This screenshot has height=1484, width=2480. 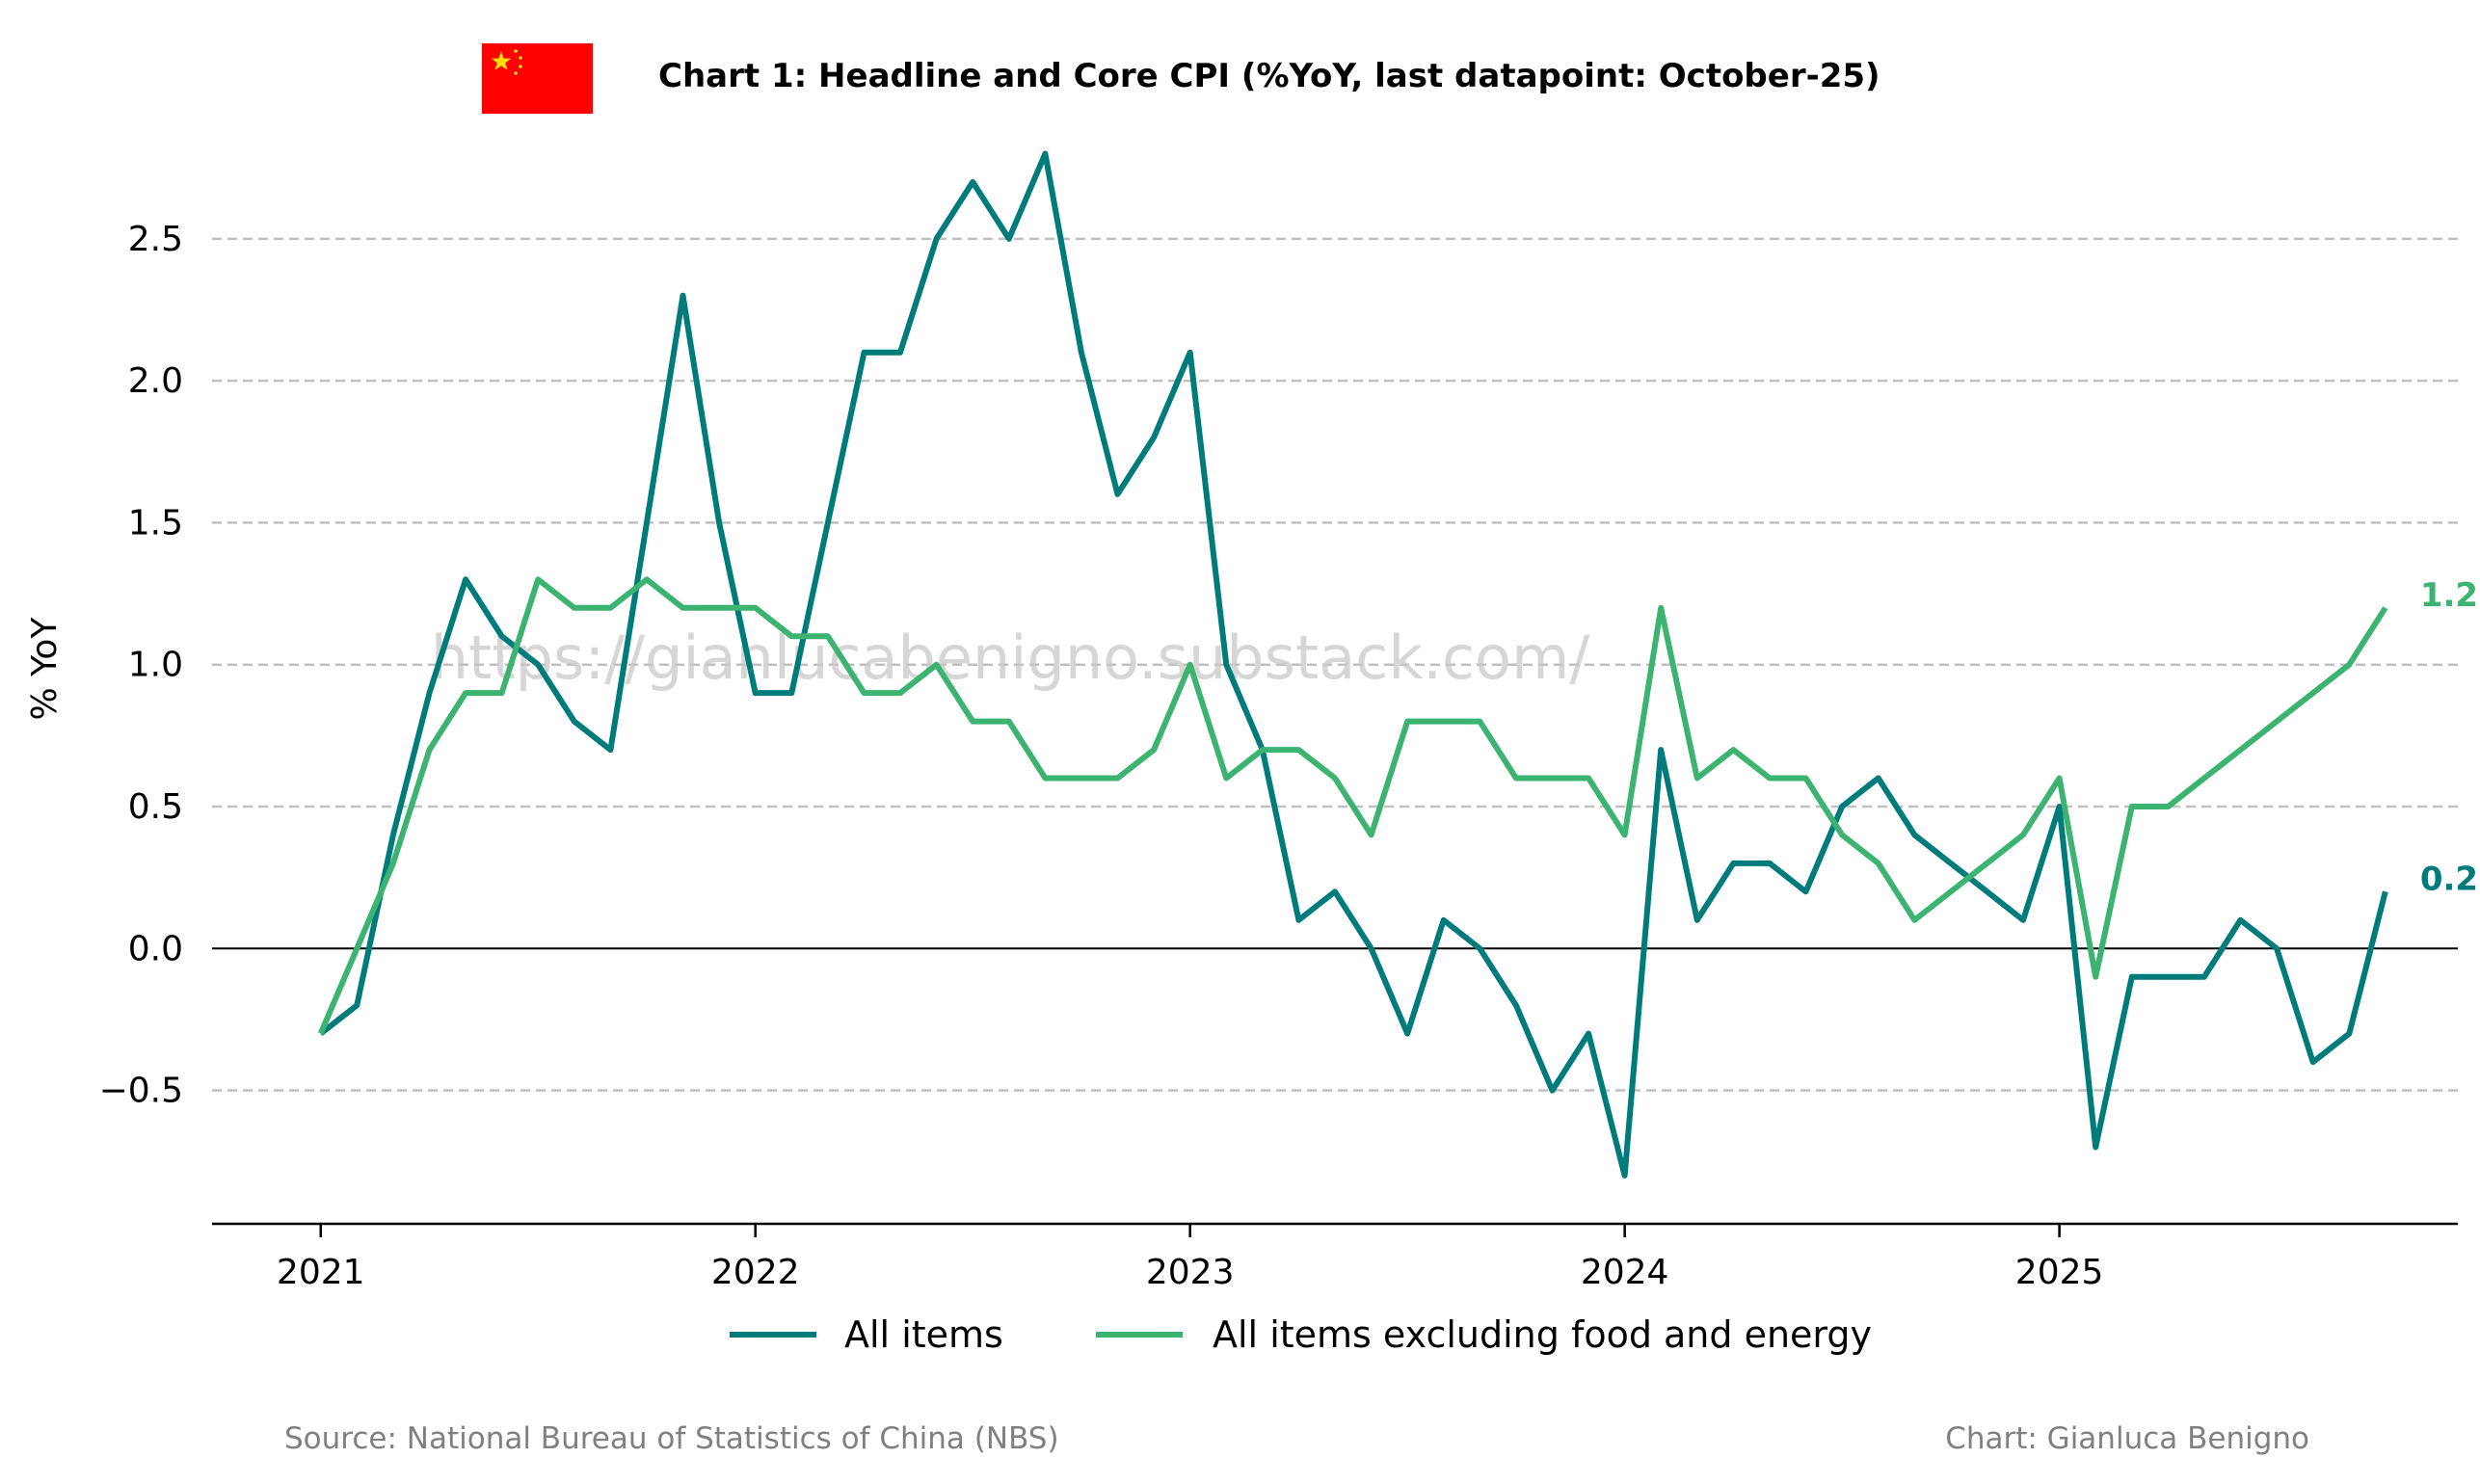 What do you see at coordinates (155, 239) in the screenshot?
I see `y-tick-label: 2.5` at bounding box center [155, 239].